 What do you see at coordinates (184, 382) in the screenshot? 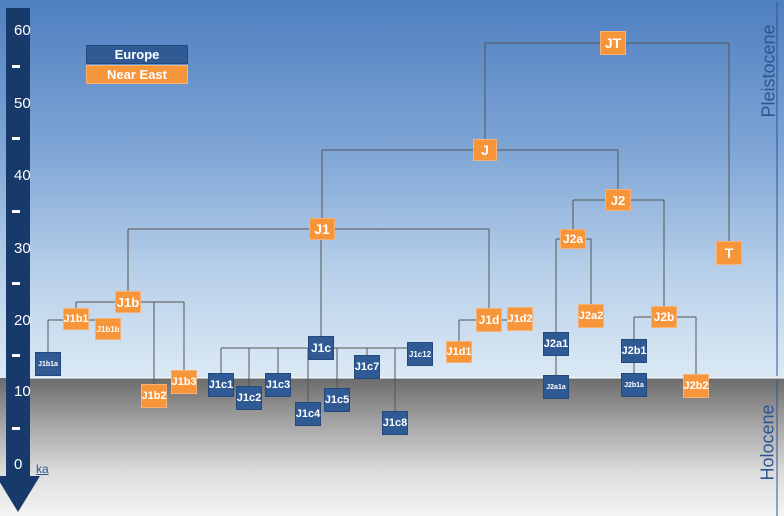
I see `haplogroup-node-j1b3: J1b3` at bounding box center [184, 382].